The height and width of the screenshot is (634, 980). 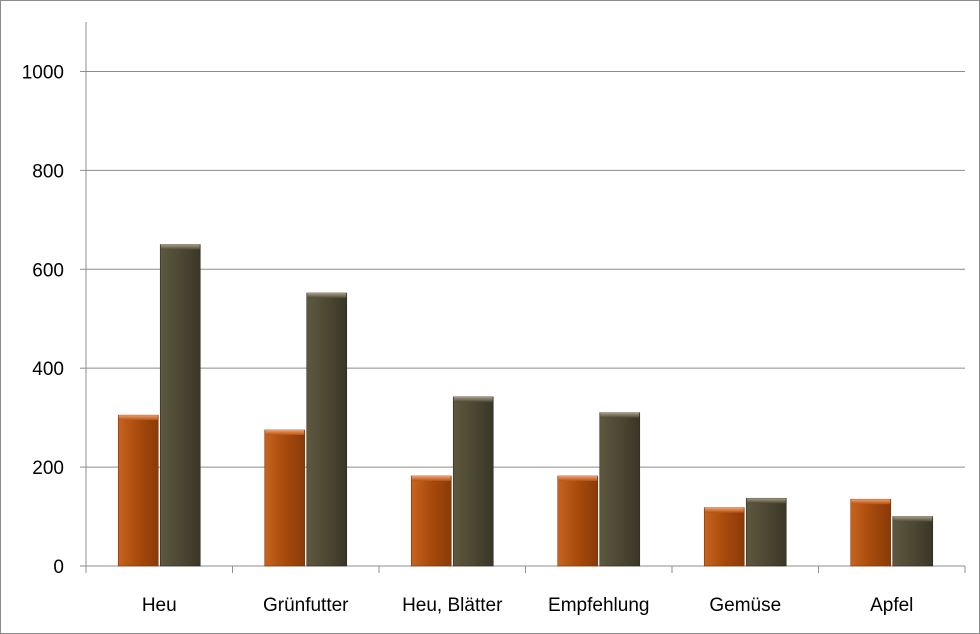 I want to click on x-category-label: Empfehlung, so click(x=598, y=605).